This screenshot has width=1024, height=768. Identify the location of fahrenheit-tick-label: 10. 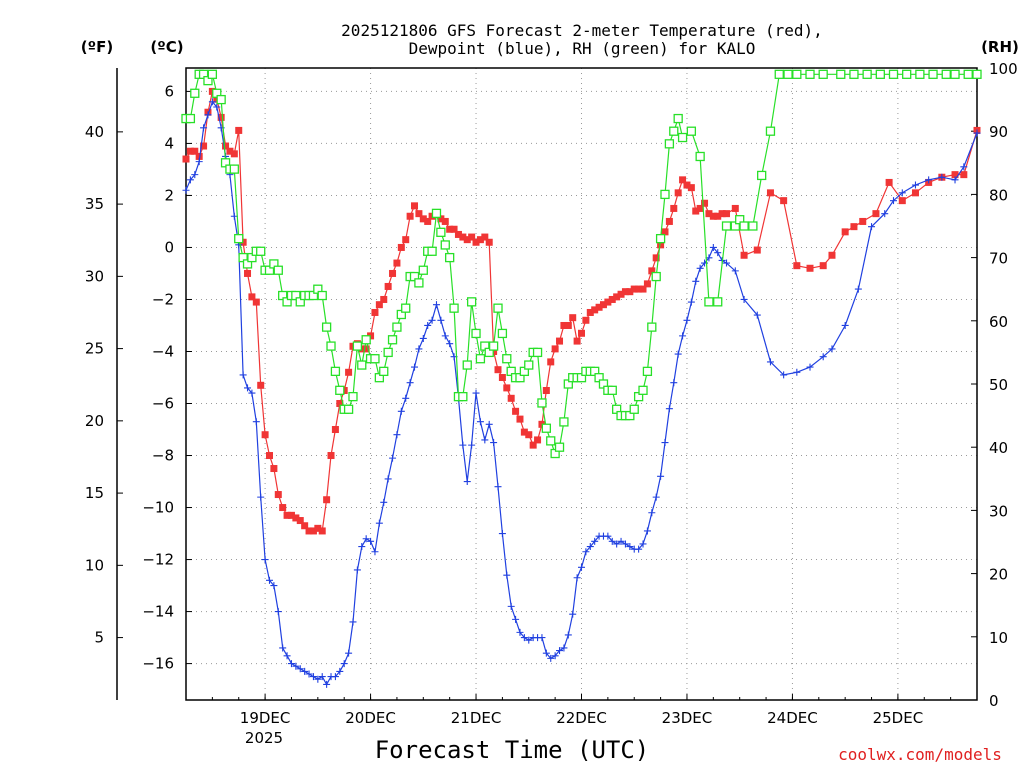
(94, 565).